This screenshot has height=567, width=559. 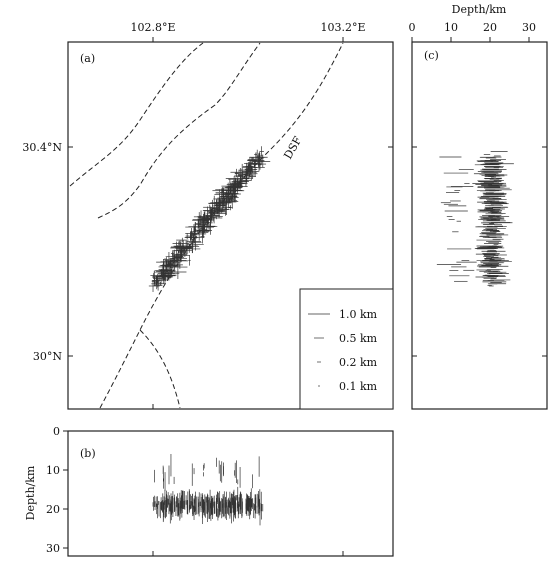 I want to click on depth-b-label-10: 10, so click(x=53, y=470).